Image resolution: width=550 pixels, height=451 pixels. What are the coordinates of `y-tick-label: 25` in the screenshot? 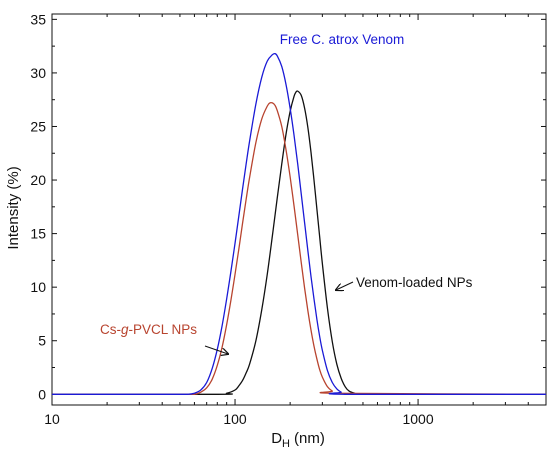 It's located at (38, 126).